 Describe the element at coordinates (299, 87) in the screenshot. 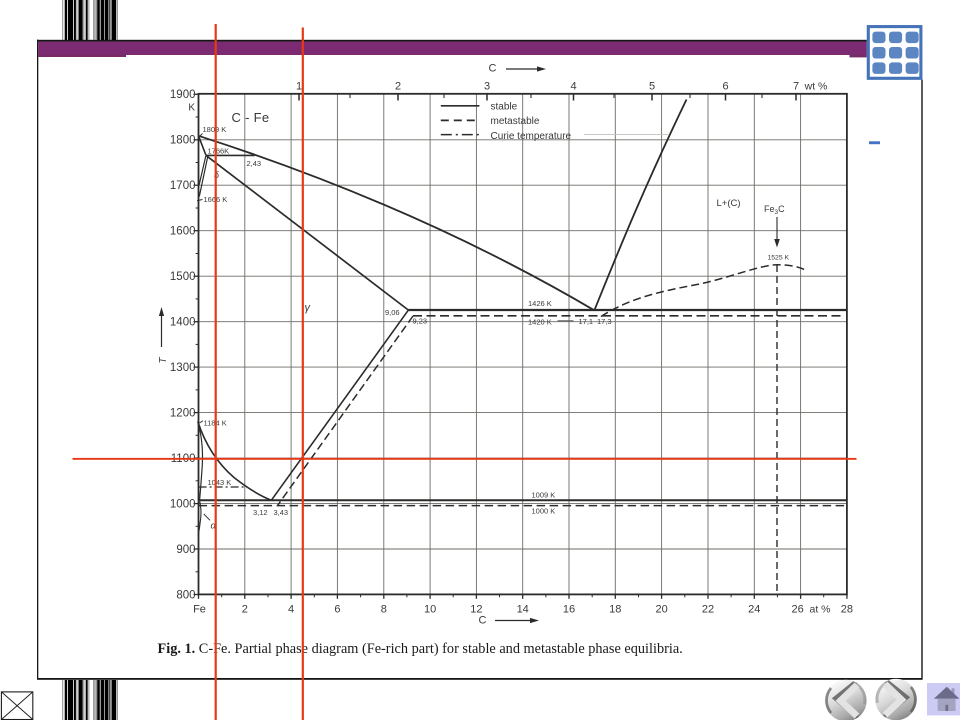

I see `svg-text: 1` at that location.